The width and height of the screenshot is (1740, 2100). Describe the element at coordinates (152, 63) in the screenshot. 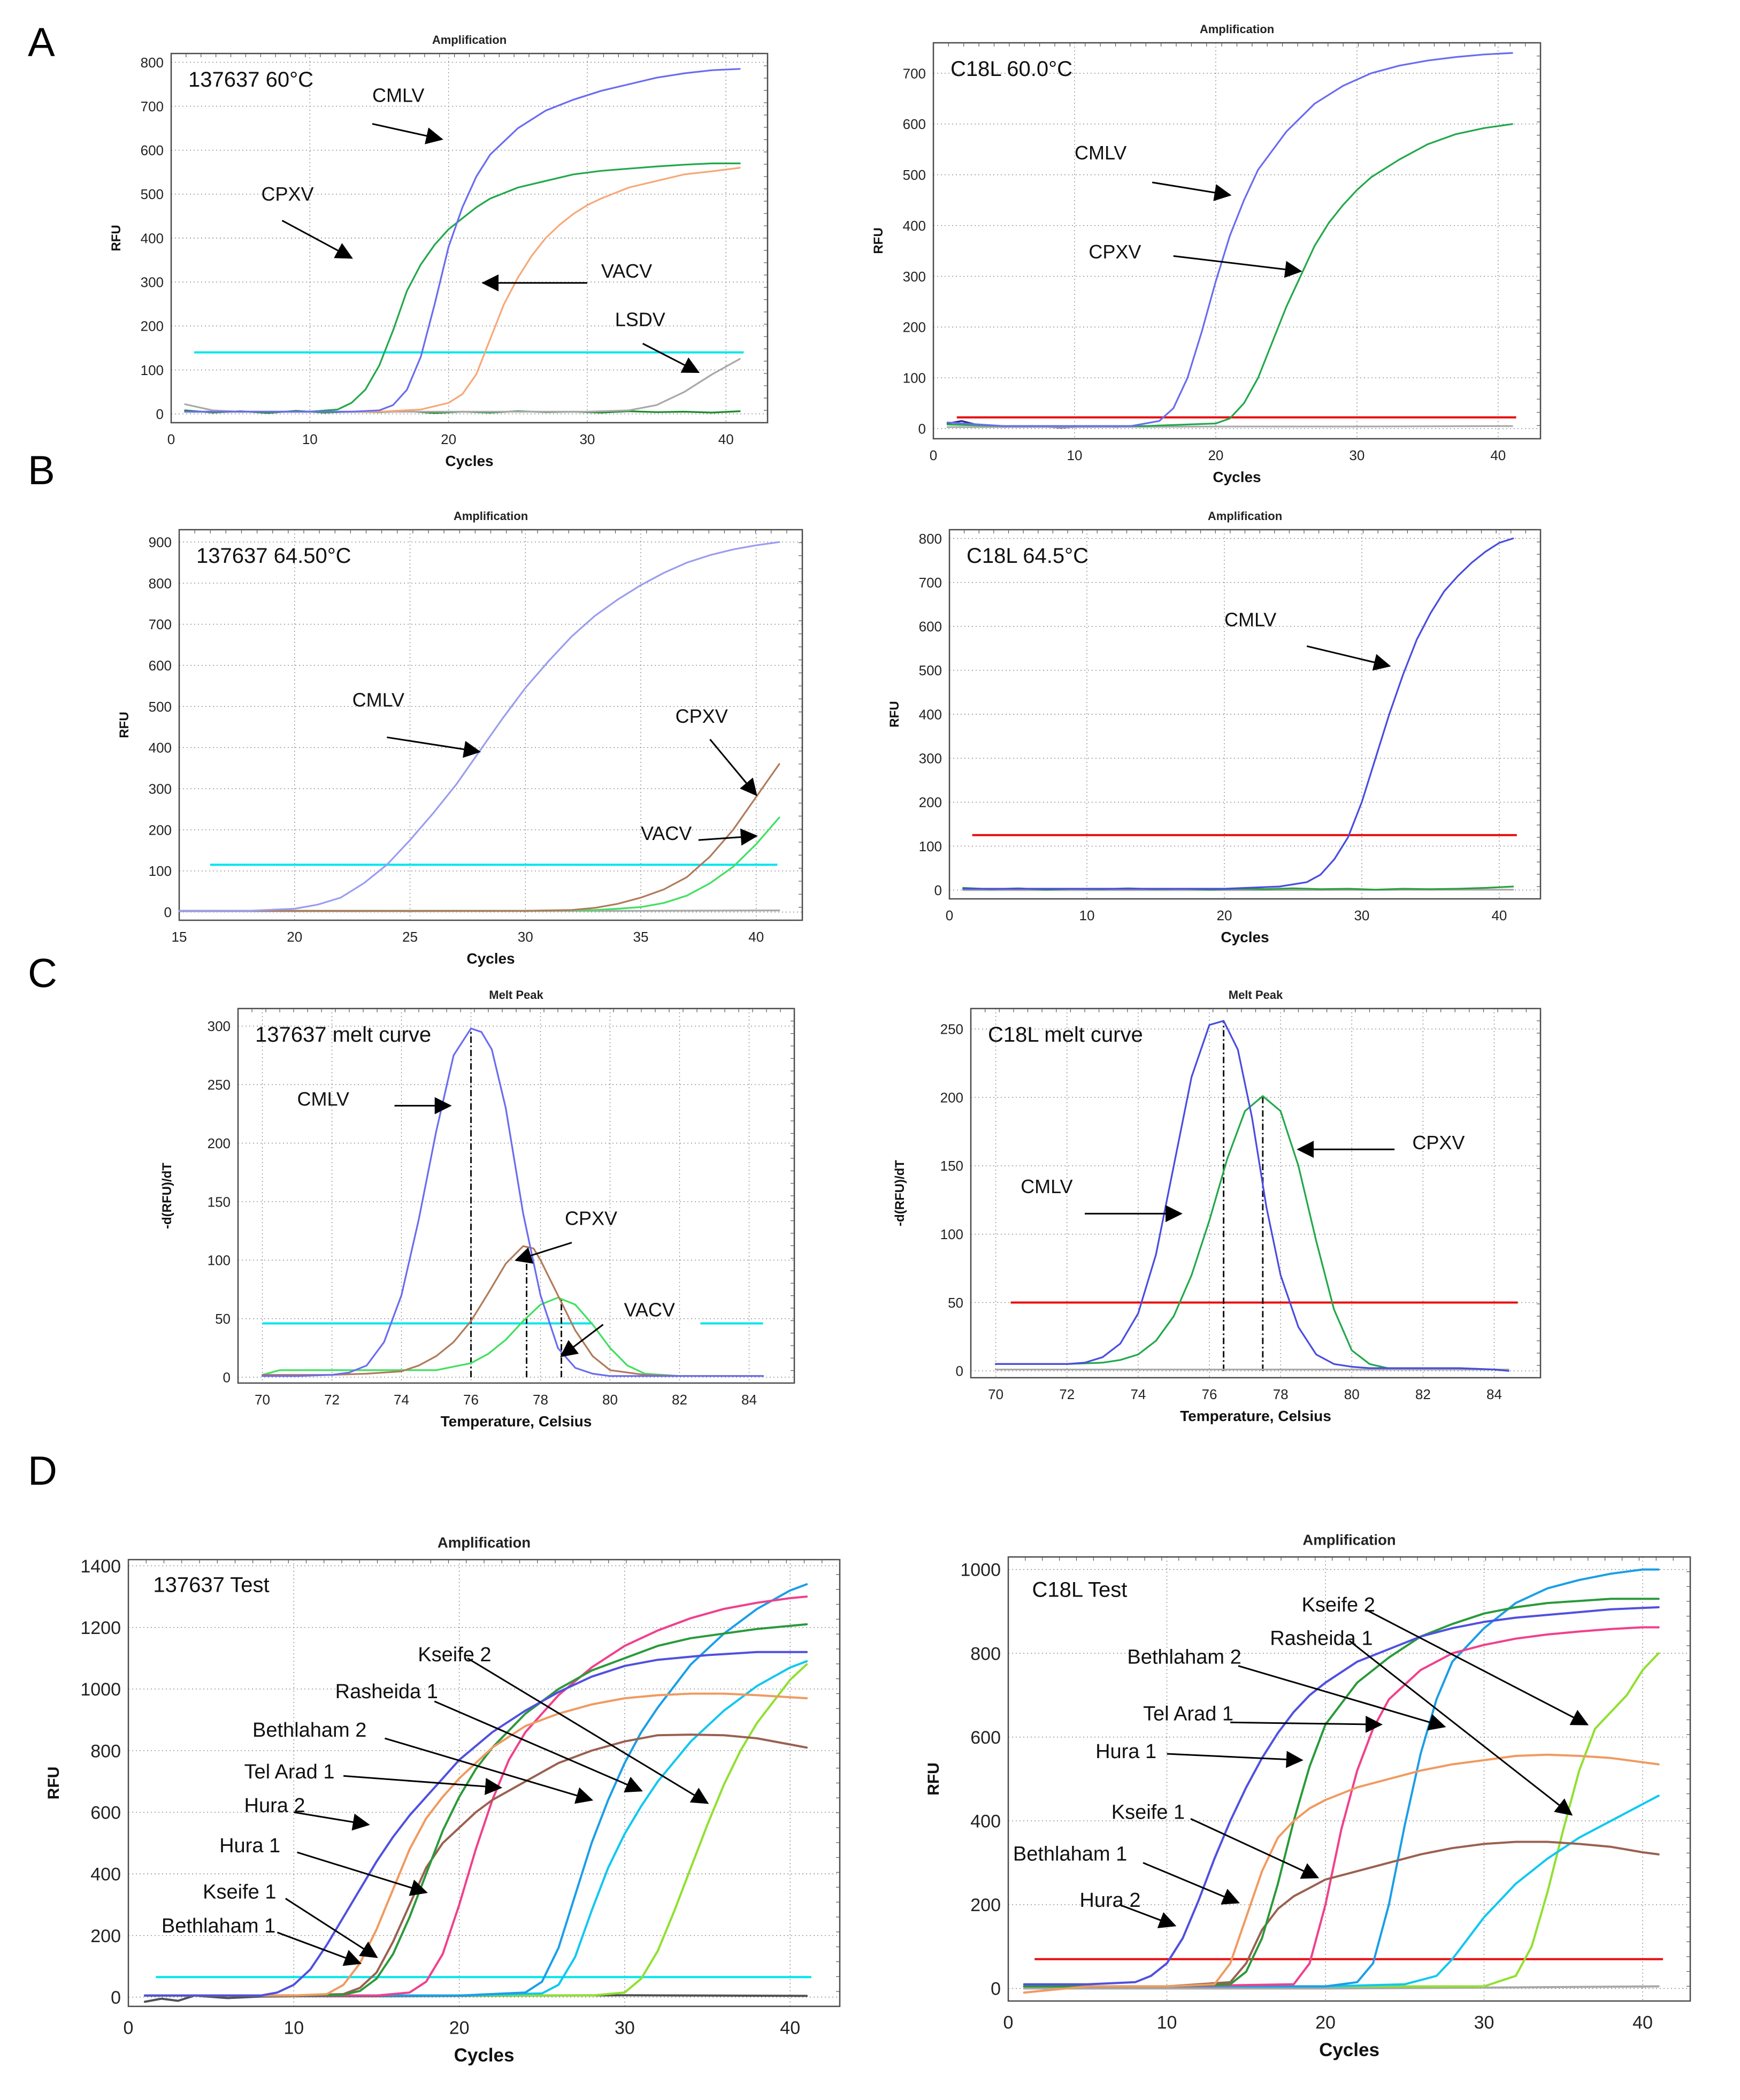

I see `y-tick-label: 800` at that location.